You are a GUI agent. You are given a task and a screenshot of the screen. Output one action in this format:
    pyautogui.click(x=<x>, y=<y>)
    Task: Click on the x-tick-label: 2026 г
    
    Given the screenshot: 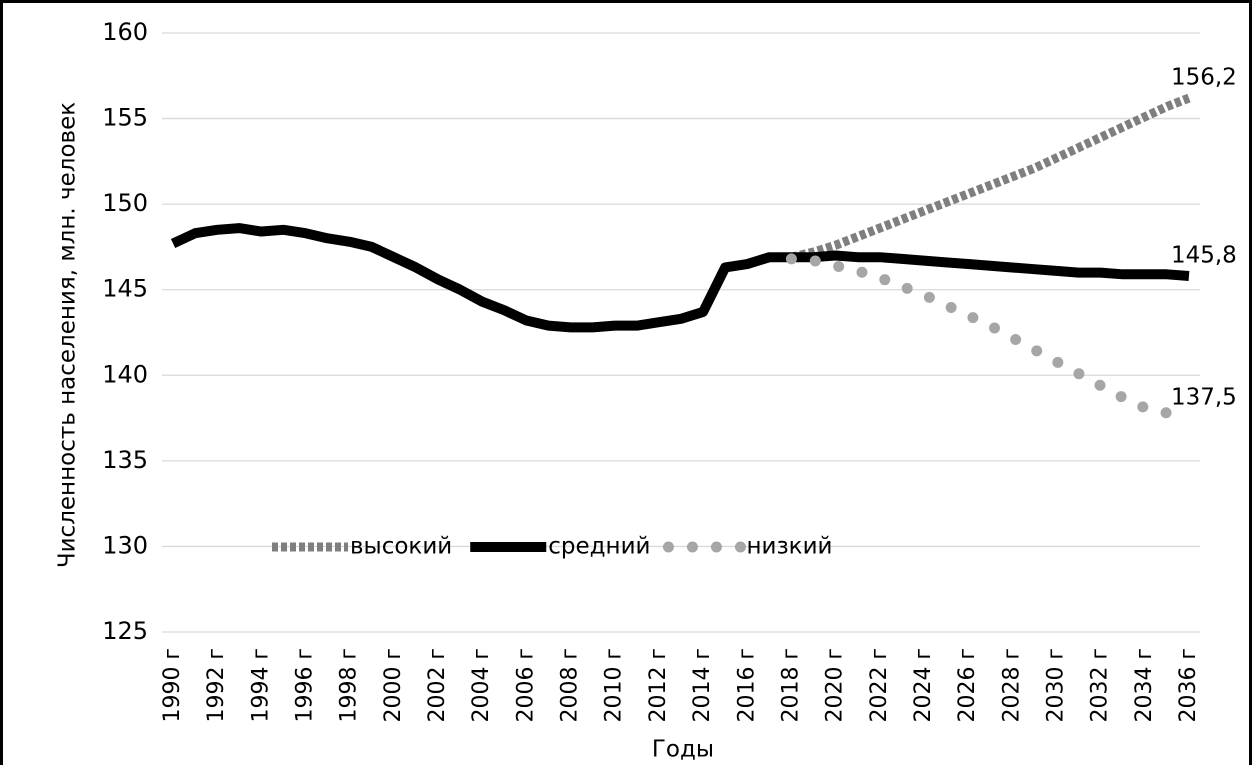 What is the action you would take?
    pyautogui.click(x=967, y=685)
    